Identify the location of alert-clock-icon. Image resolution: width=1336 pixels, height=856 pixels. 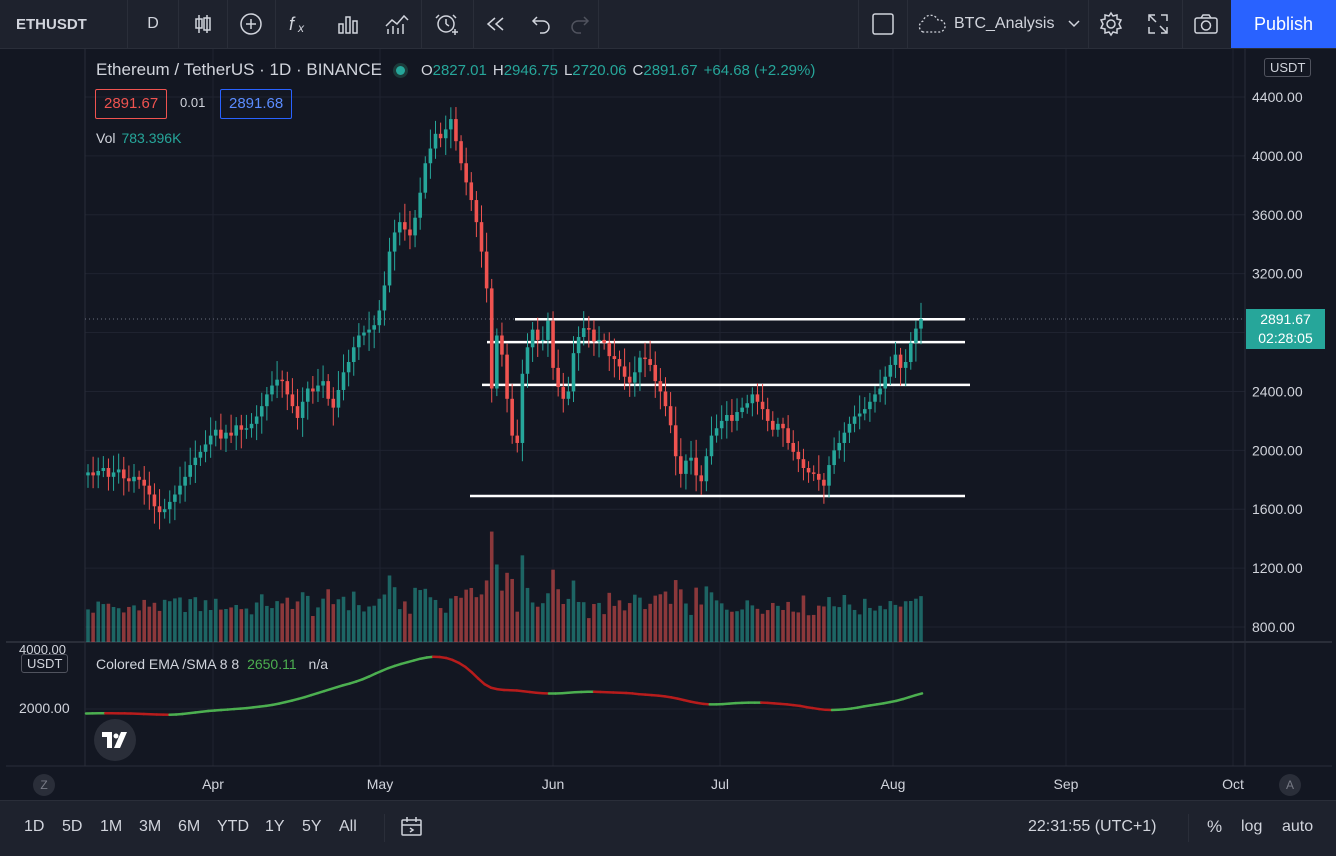
(447, 24).